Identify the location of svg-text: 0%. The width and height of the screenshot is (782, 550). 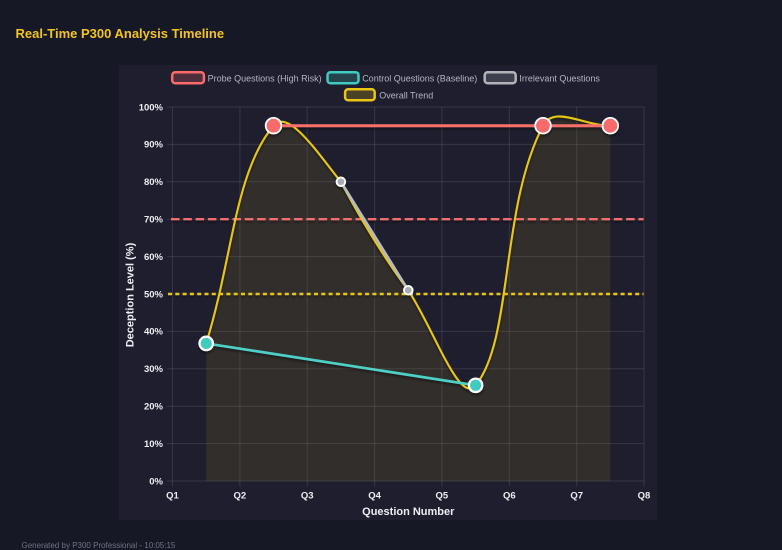
(156, 481).